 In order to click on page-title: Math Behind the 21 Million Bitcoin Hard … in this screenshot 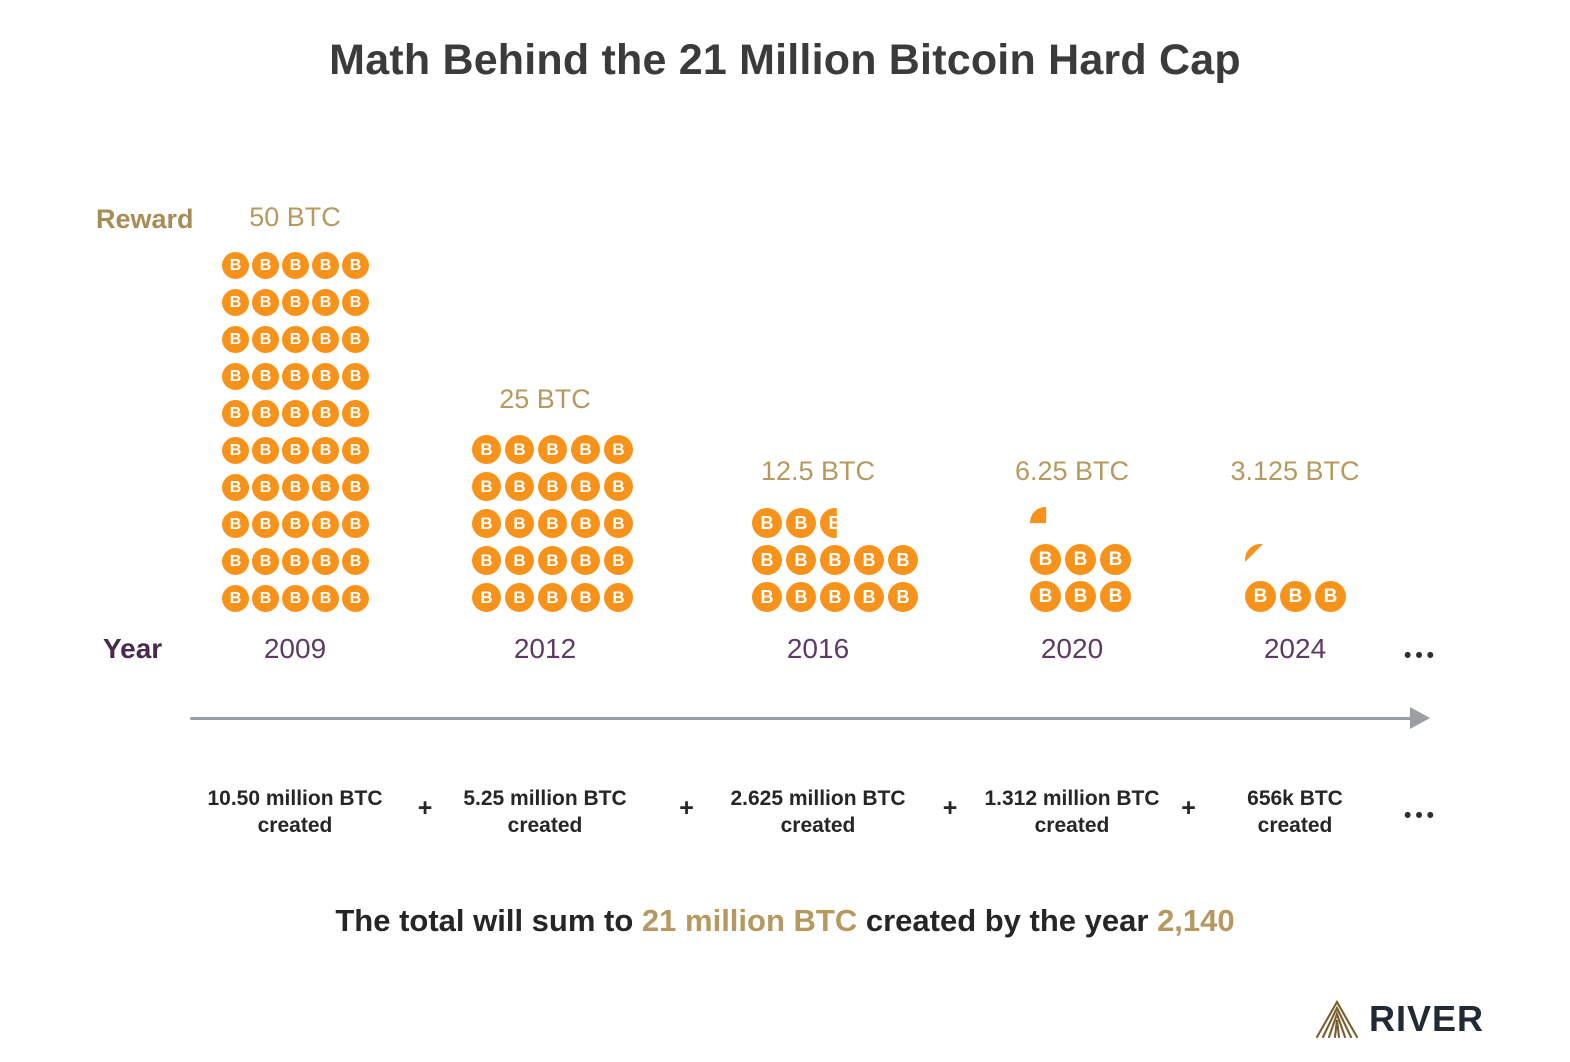, I will do `click(785, 60)`.